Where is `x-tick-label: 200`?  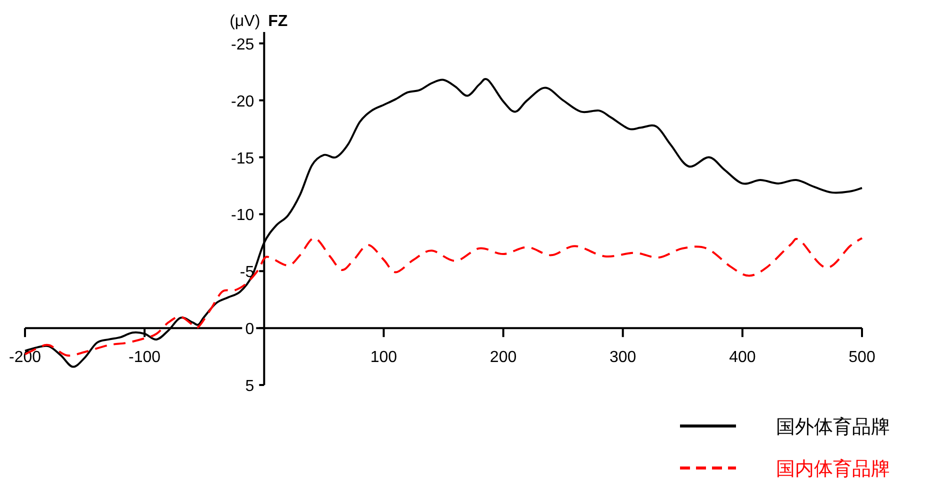 x-tick-label: 200 is located at coordinates (503, 357).